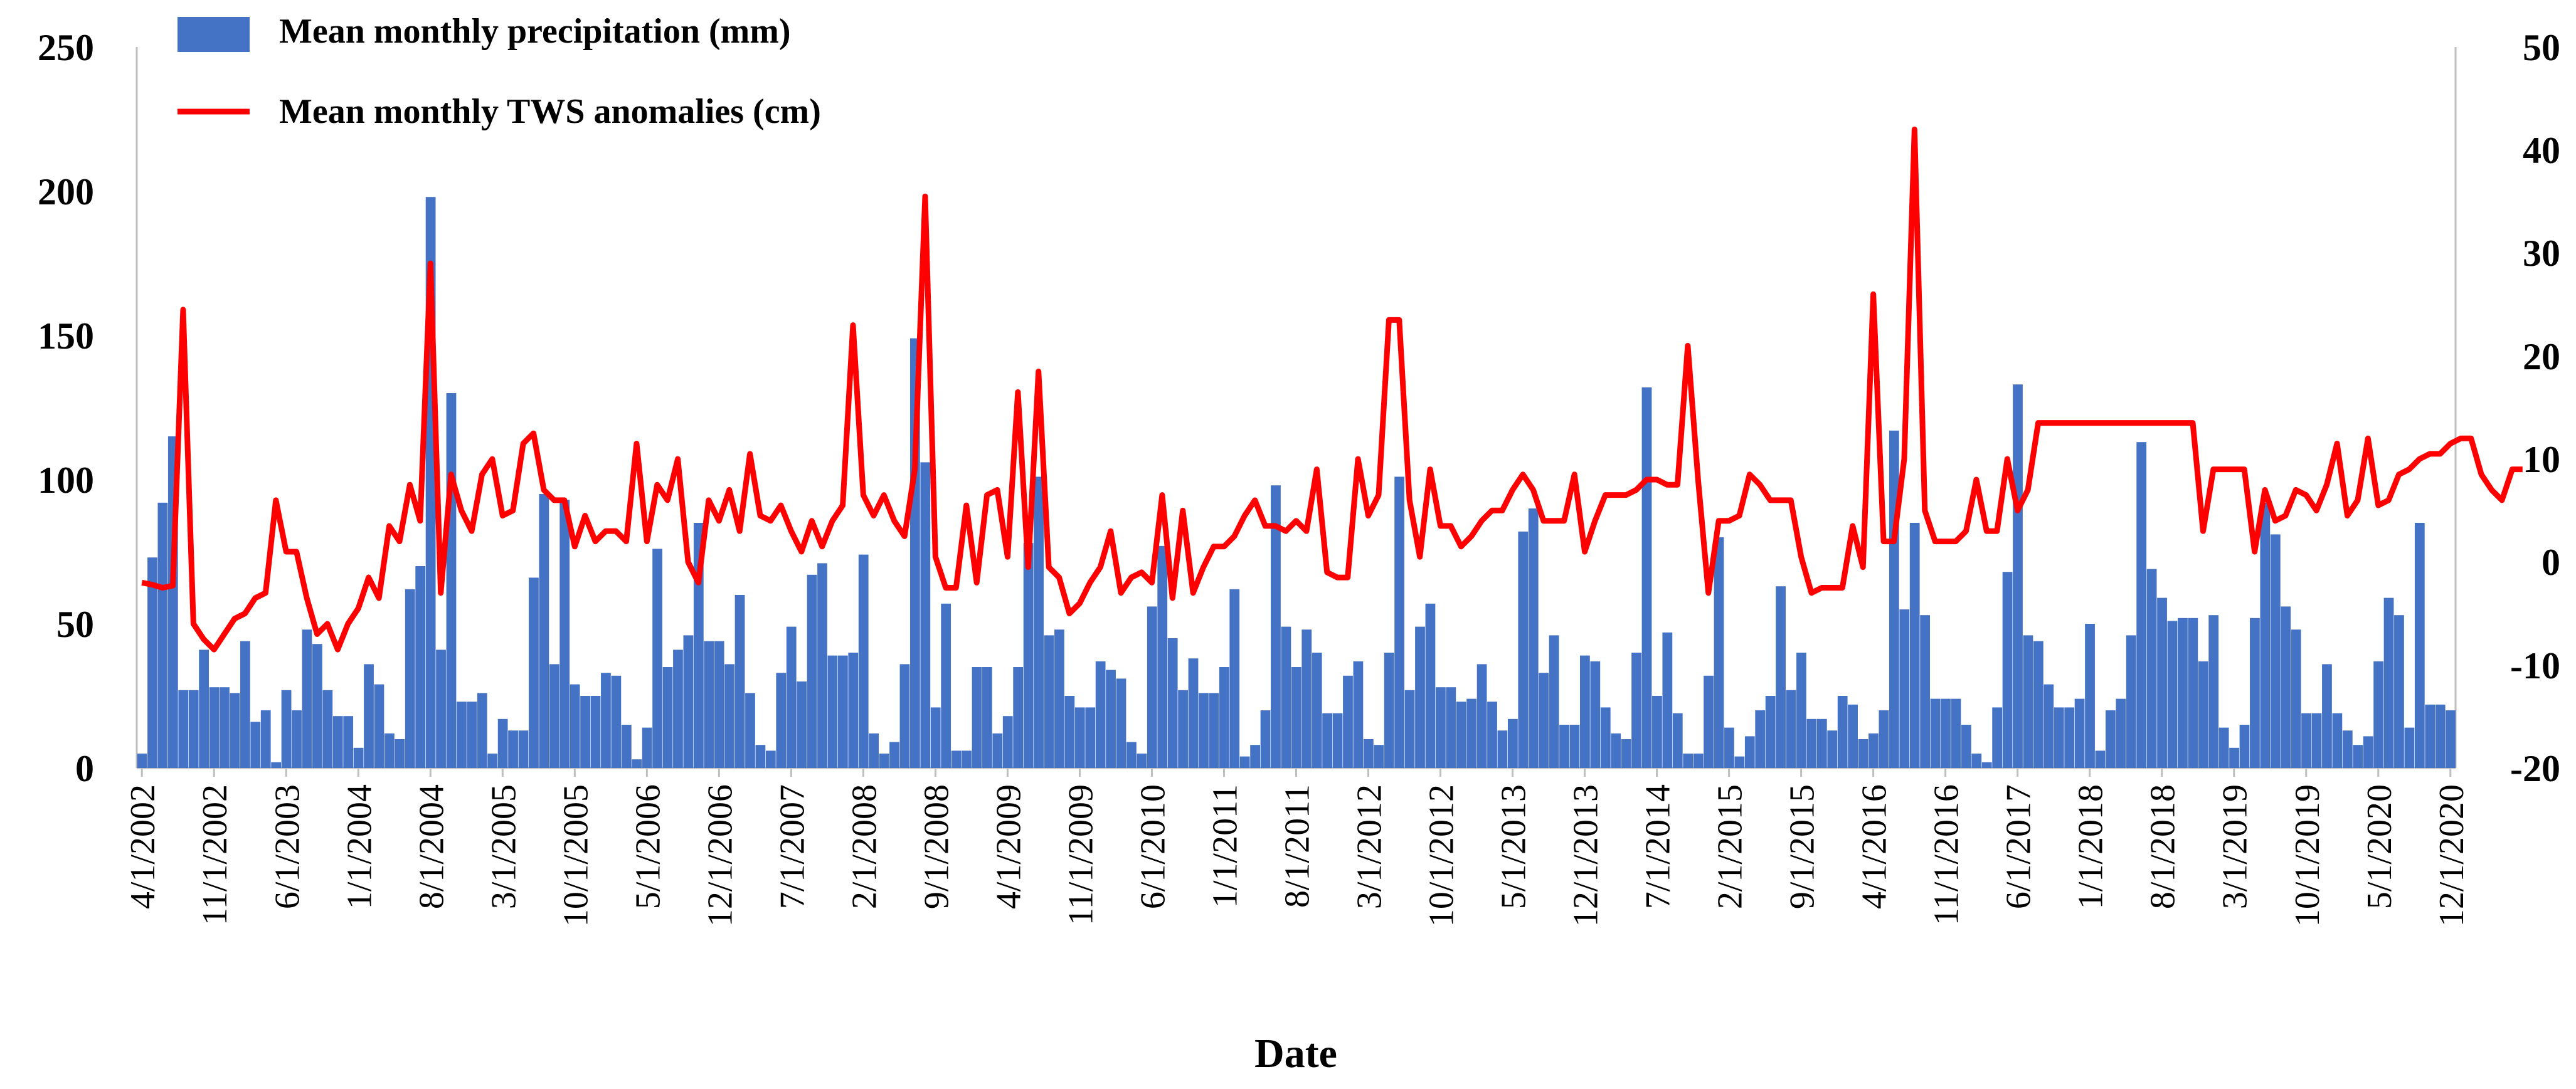 This screenshot has width=2576, height=1089. What do you see at coordinates (215, 854) in the screenshot?
I see `x-tick-label: 11/1/2002` at bounding box center [215, 854].